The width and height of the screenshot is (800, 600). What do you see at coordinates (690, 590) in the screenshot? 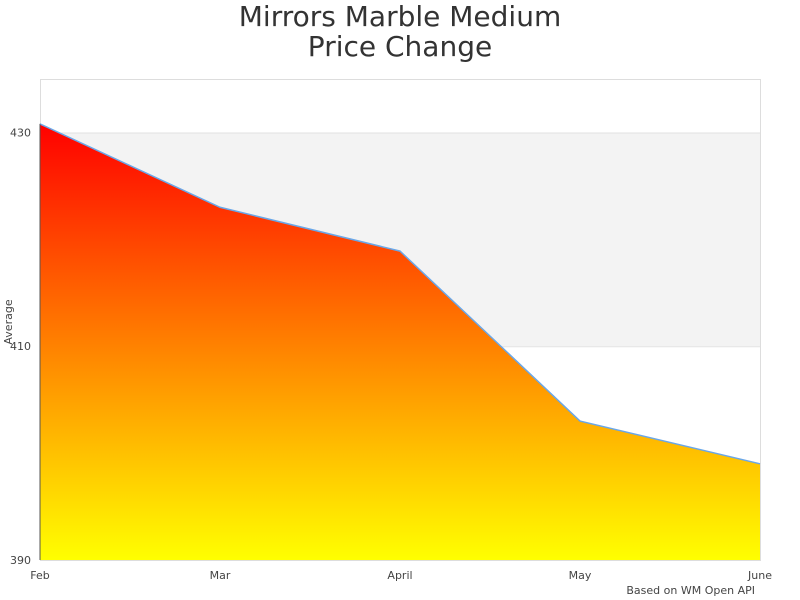
I see `credit-text: Based on WM Open API` at bounding box center [690, 590].